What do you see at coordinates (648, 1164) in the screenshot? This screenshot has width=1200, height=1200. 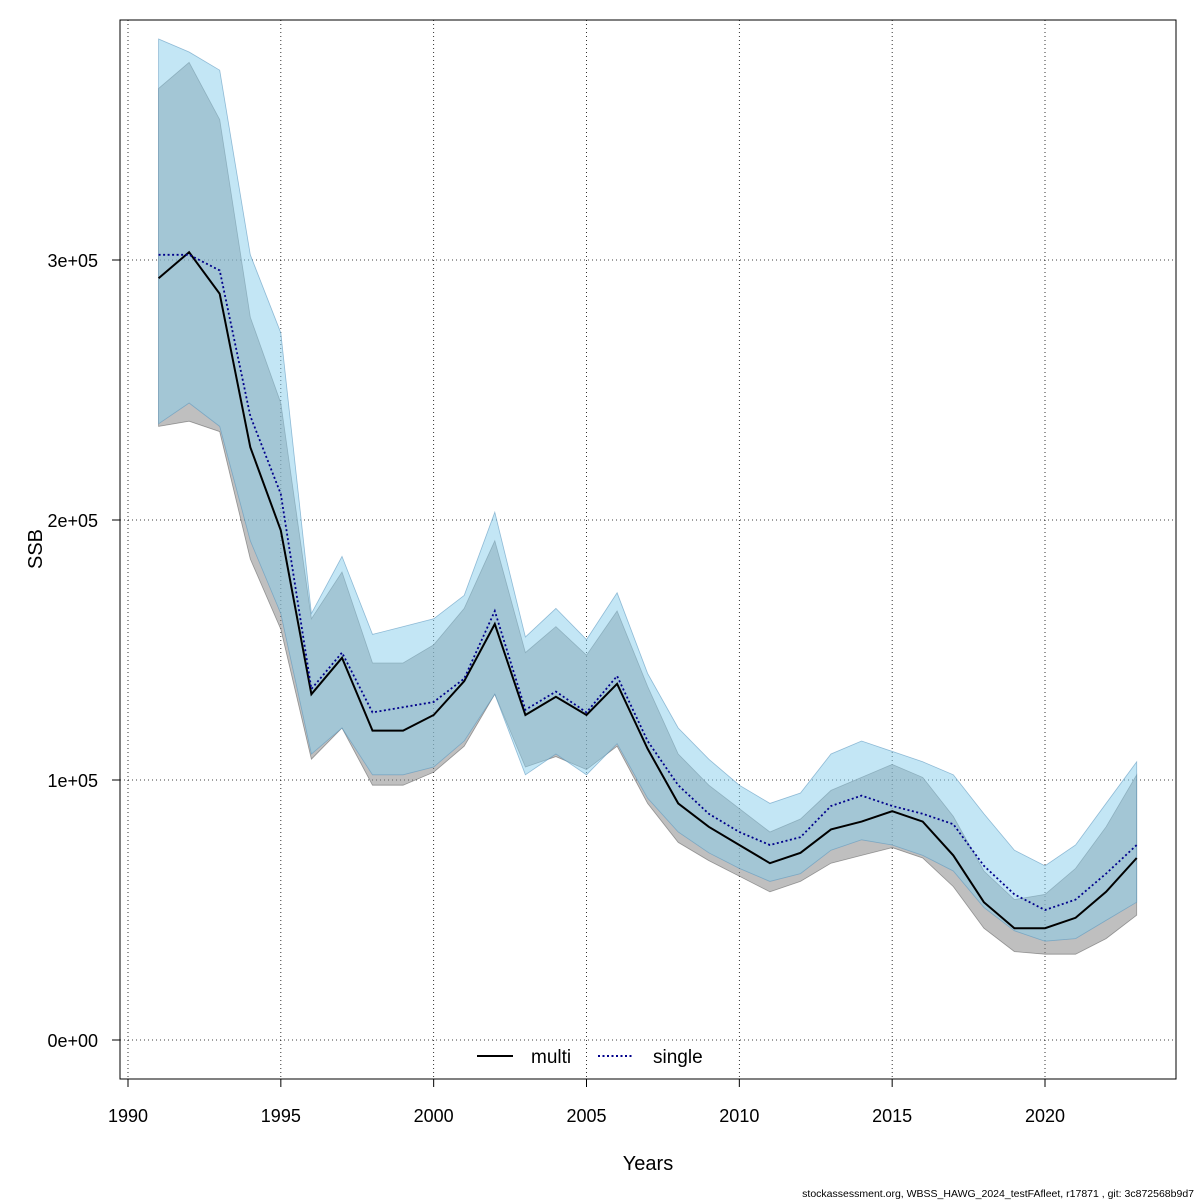 I see `x-axis-title: Years` at bounding box center [648, 1164].